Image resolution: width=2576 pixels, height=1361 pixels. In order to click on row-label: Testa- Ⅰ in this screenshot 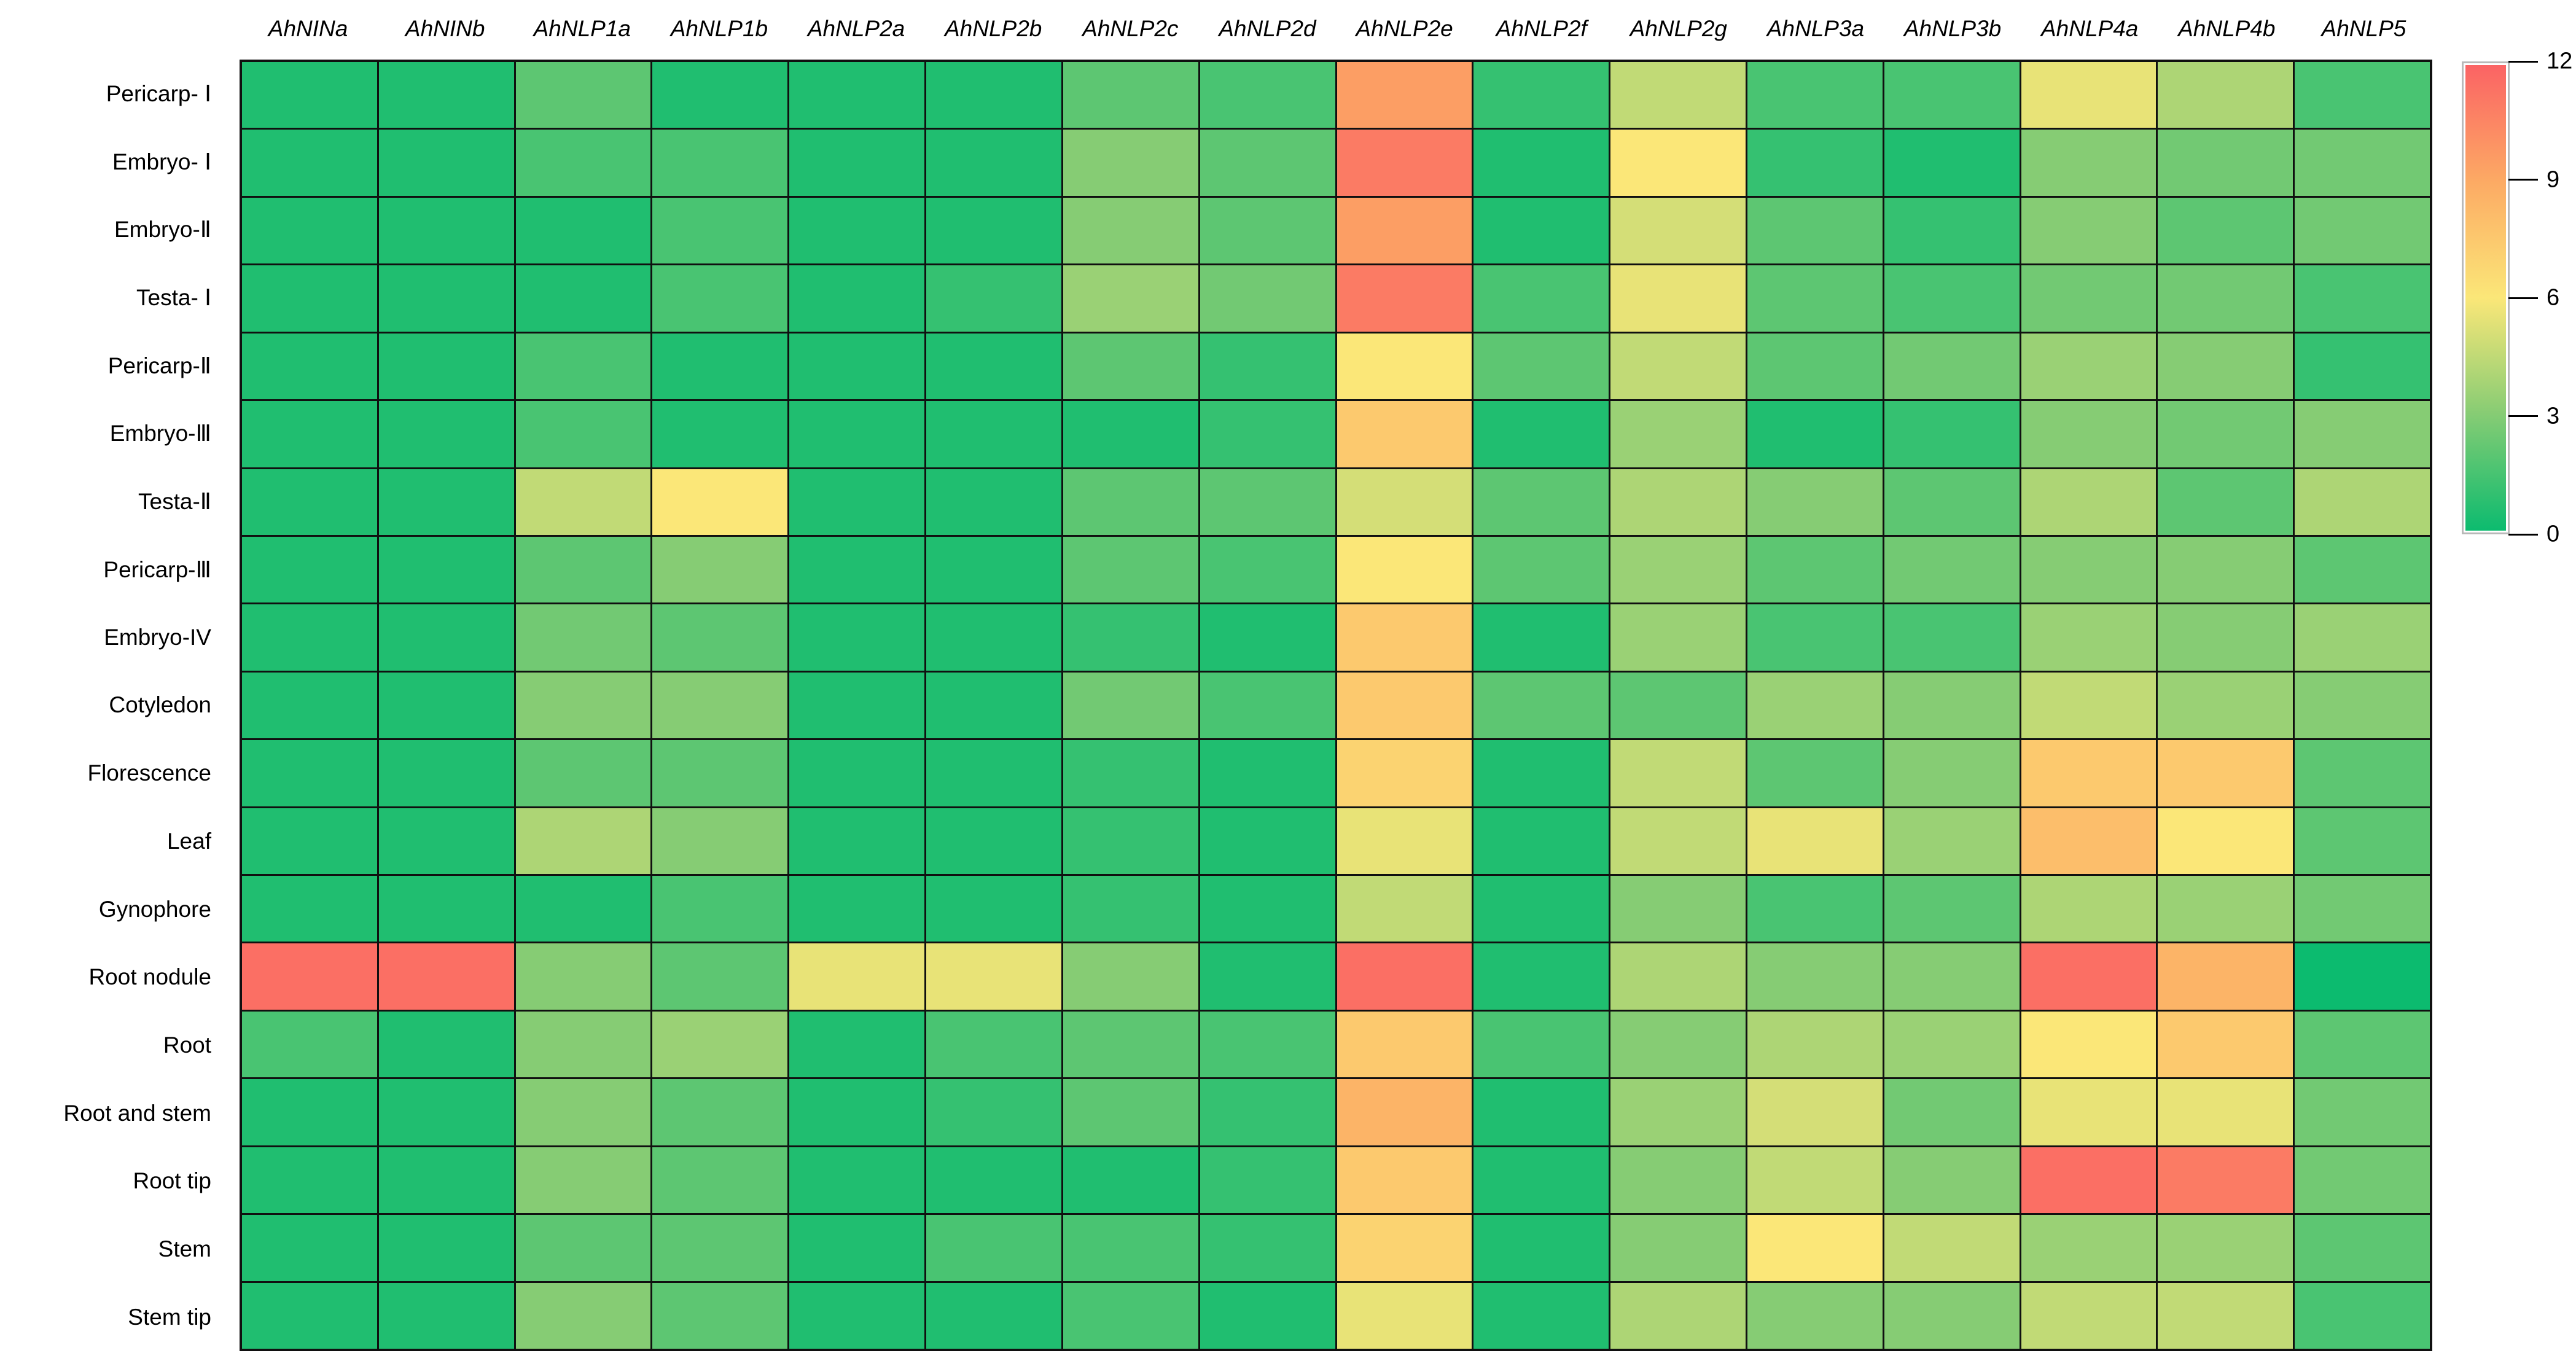, I will do `click(173, 297)`.